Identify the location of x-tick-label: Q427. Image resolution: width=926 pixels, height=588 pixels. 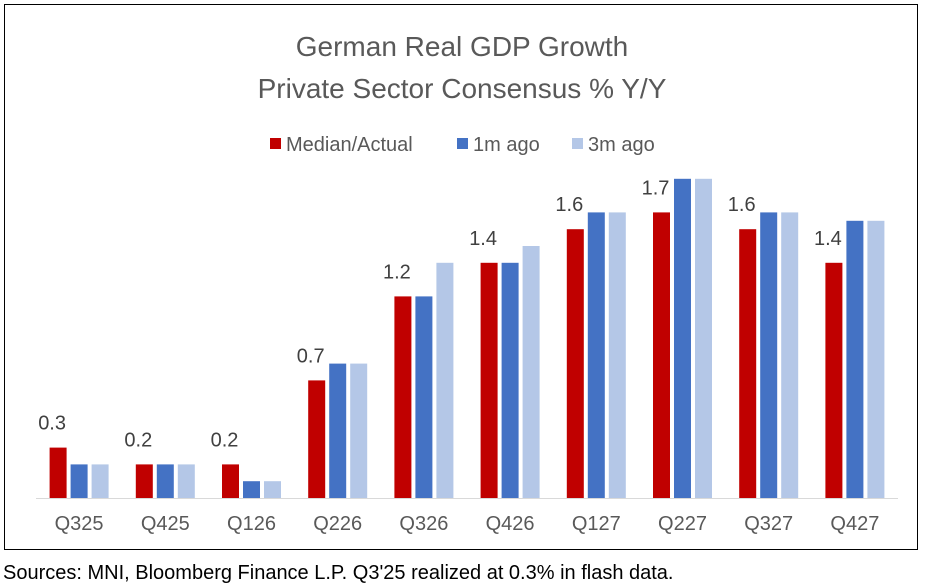
(854, 524).